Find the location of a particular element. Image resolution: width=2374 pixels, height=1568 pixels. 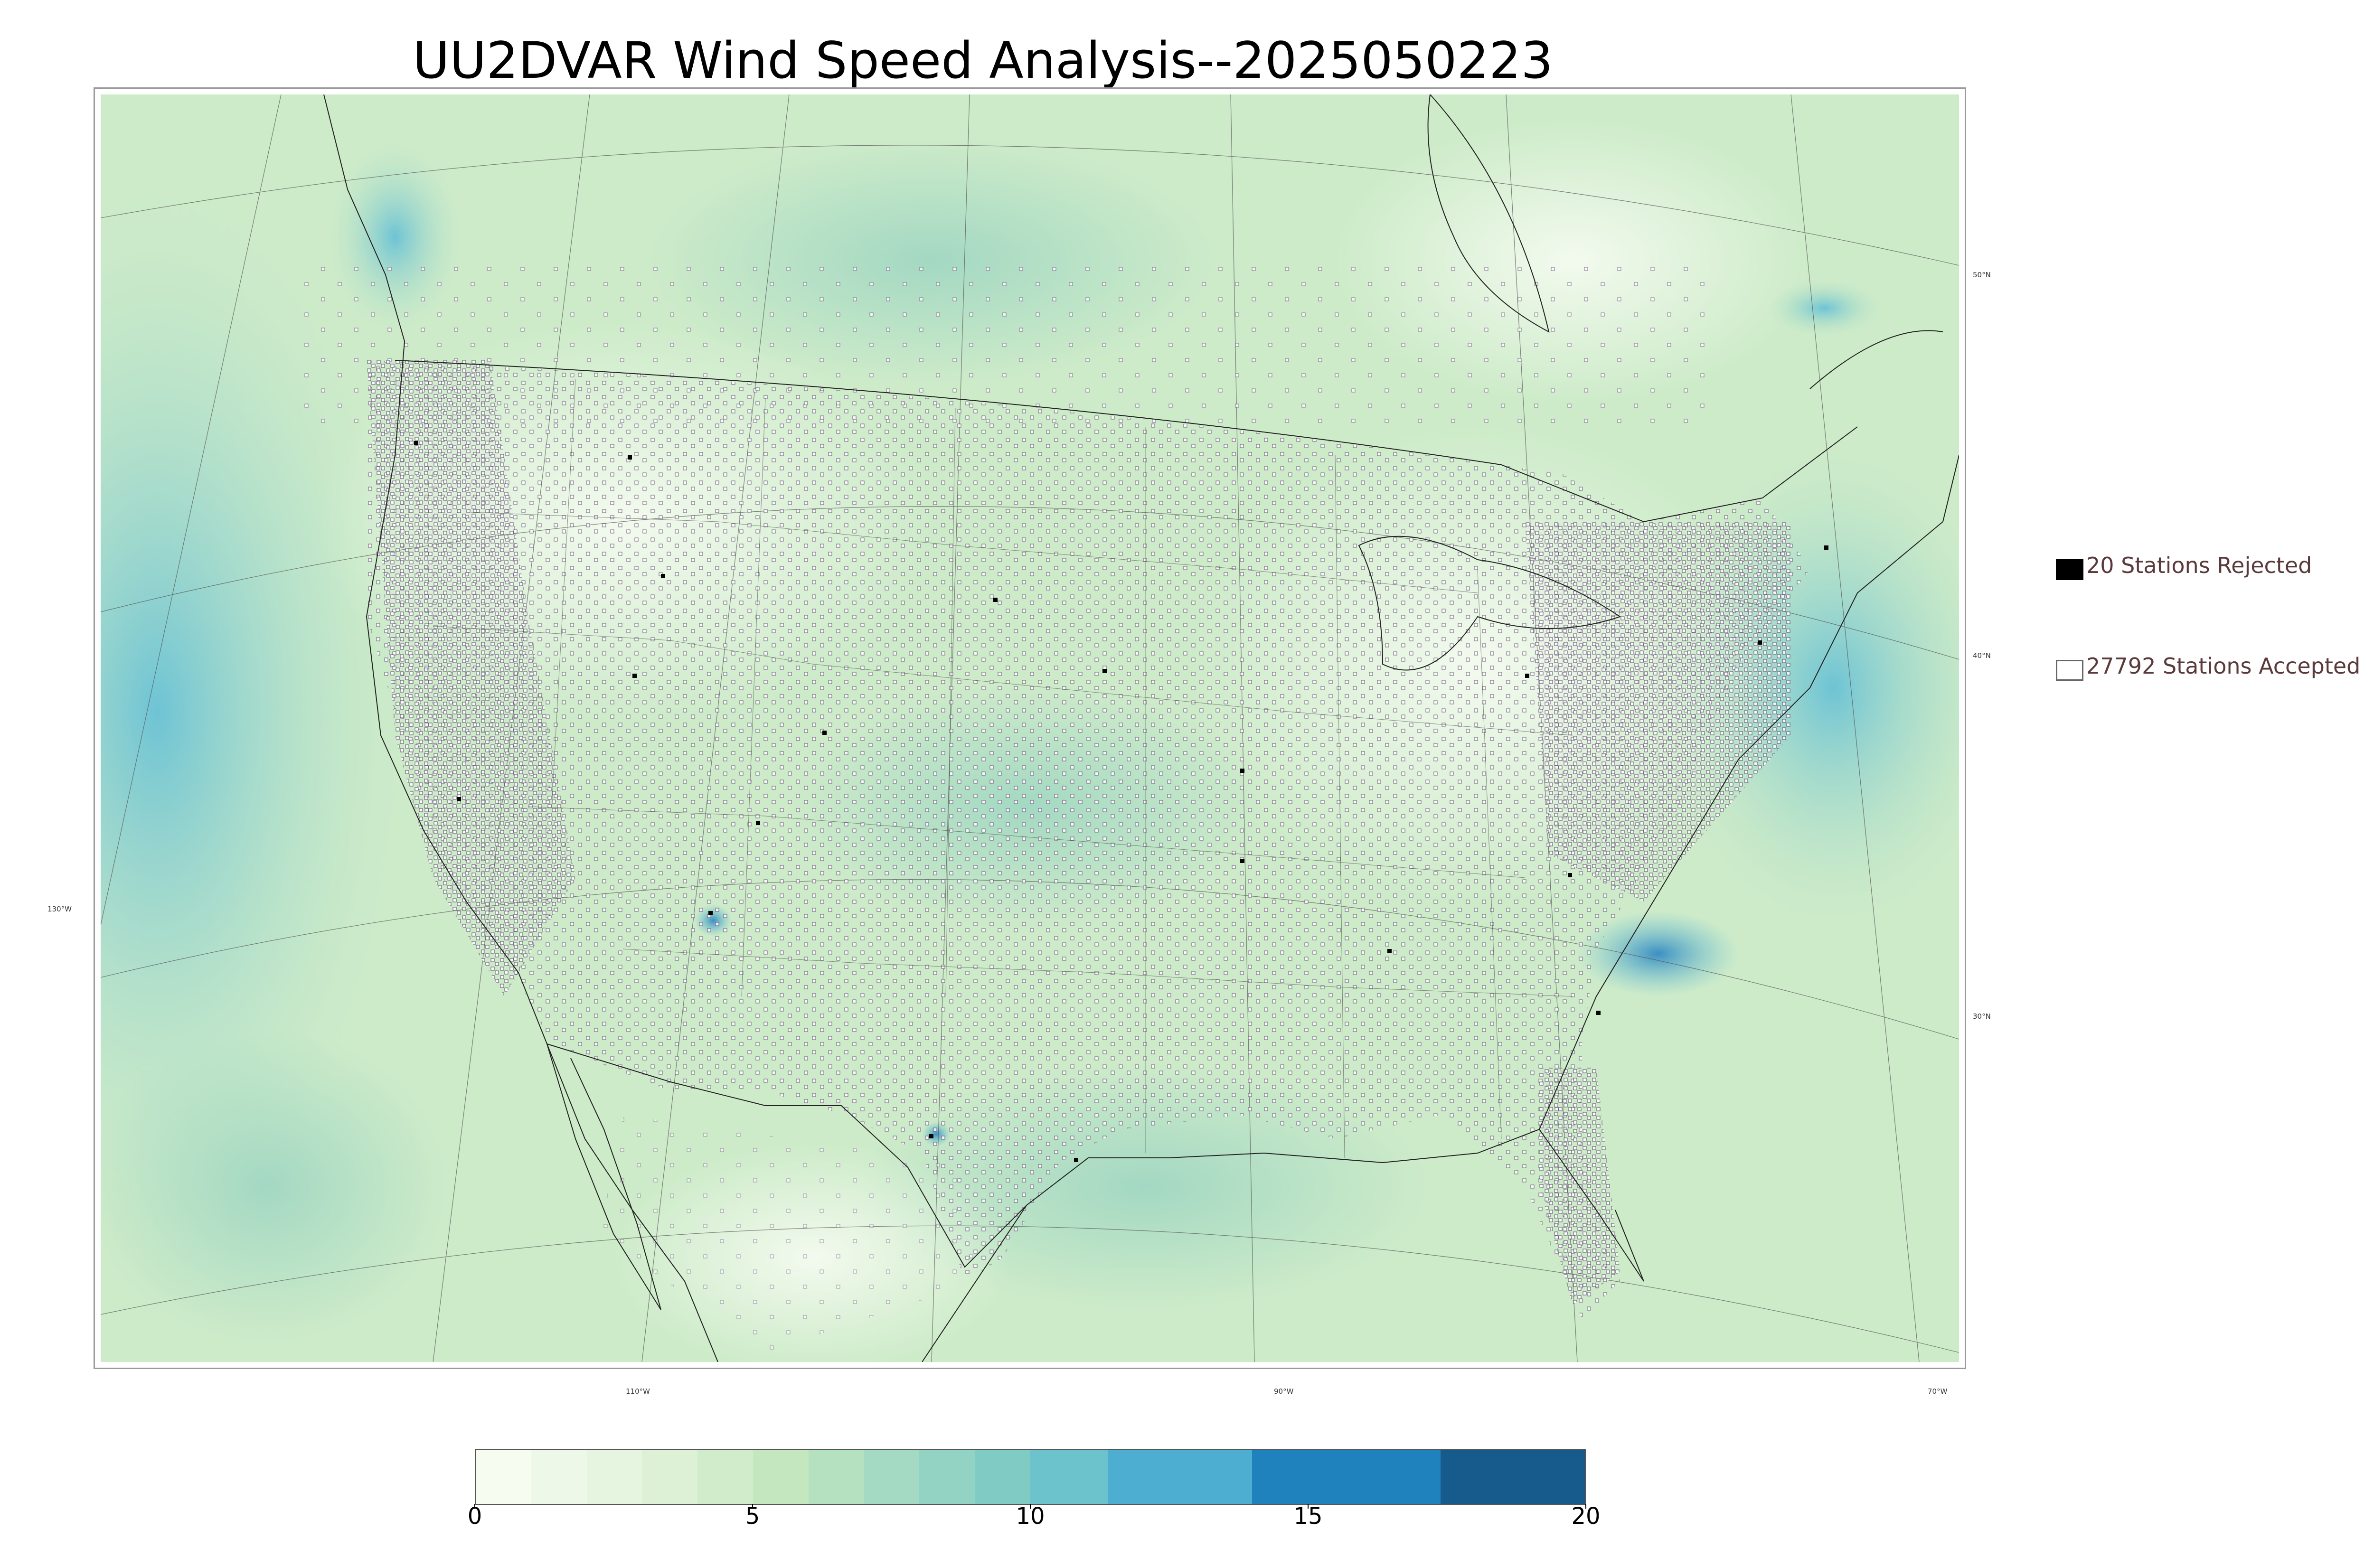

legend-accepted: 27792 Stations Accepted is located at coordinates (2208, 666).